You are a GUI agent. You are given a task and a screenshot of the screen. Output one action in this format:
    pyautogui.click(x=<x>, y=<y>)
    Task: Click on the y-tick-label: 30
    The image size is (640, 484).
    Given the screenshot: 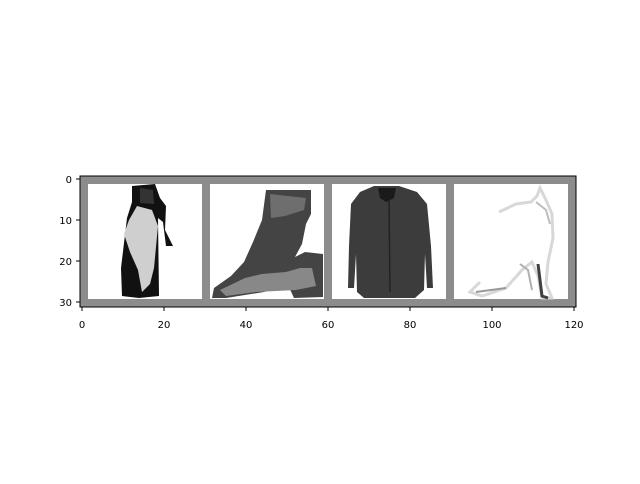 What is the action you would take?
    pyautogui.click(x=65, y=303)
    